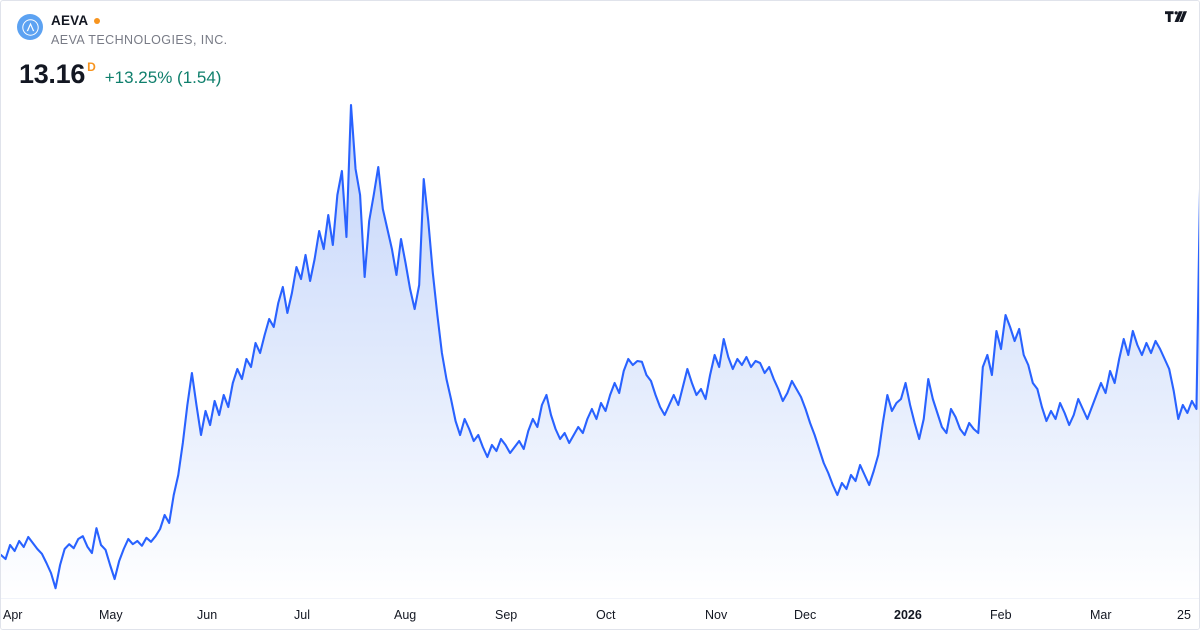  I want to click on x-axis-tick-feb: Feb, so click(1001, 615).